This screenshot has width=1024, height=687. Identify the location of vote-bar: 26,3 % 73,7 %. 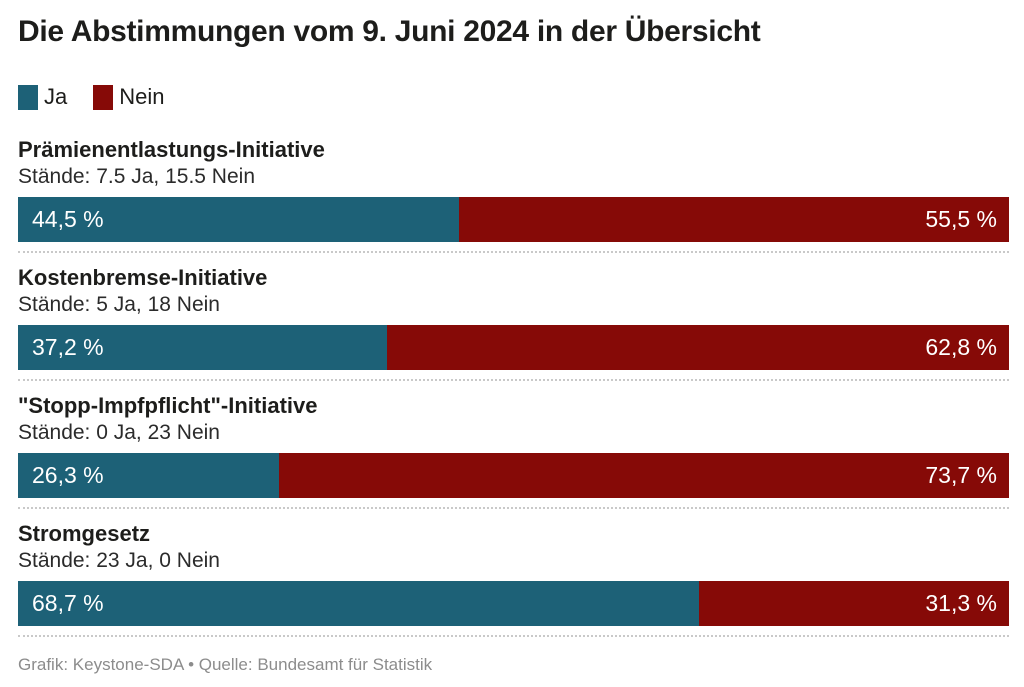
(513, 475).